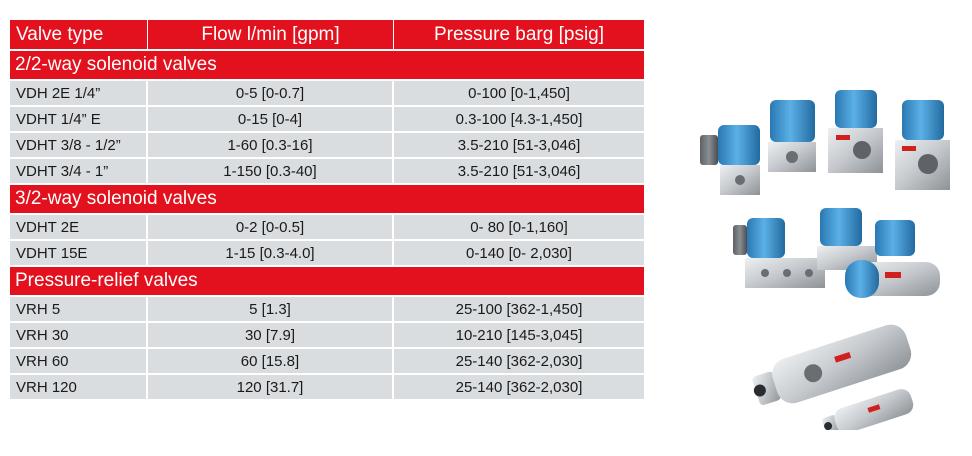 The image size is (972, 456). I want to click on section-title: 2/2-way solenoid valves, so click(327, 66).